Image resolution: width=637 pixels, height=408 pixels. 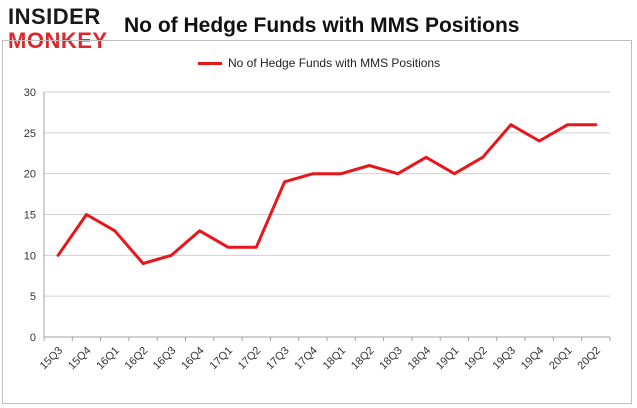 I want to click on y-tick-label: 5, so click(x=33, y=297).